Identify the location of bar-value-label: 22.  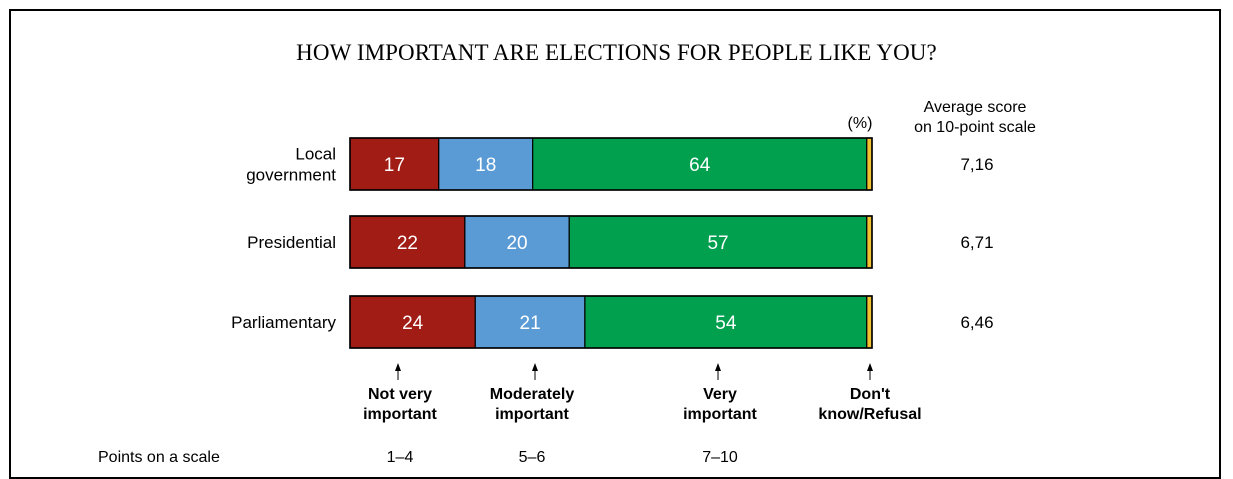
(407, 243).